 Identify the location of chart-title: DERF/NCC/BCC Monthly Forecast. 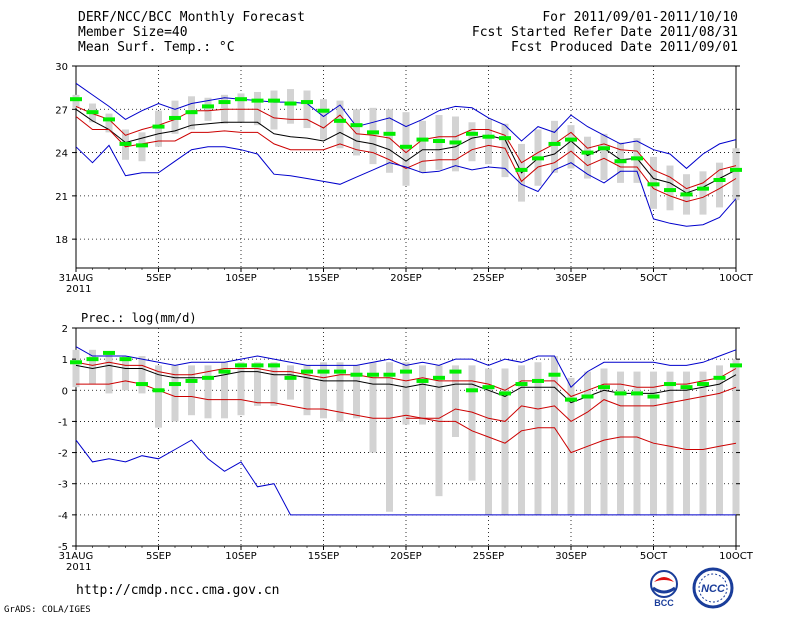
(191, 17).